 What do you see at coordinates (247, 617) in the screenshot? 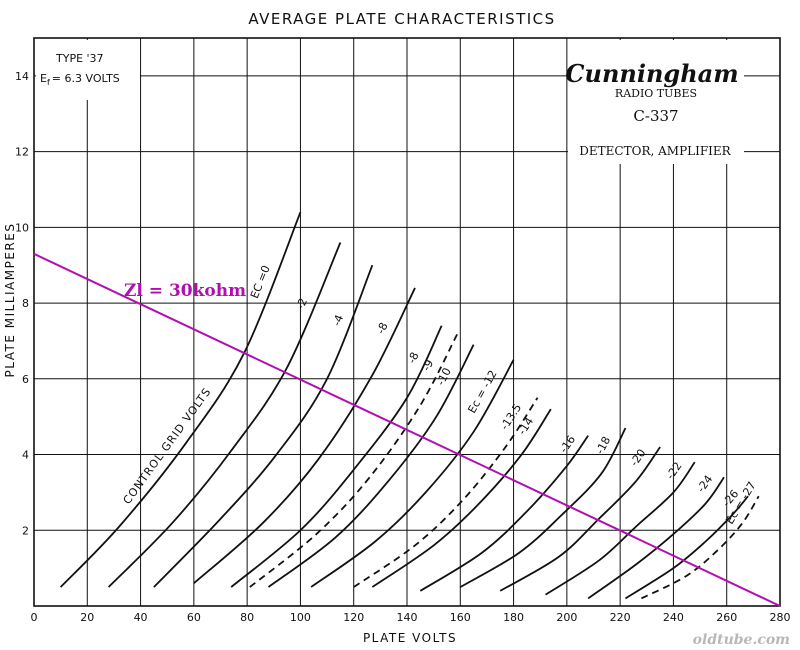
I see `x-tick-label: 80` at bounding box center [247, 617].